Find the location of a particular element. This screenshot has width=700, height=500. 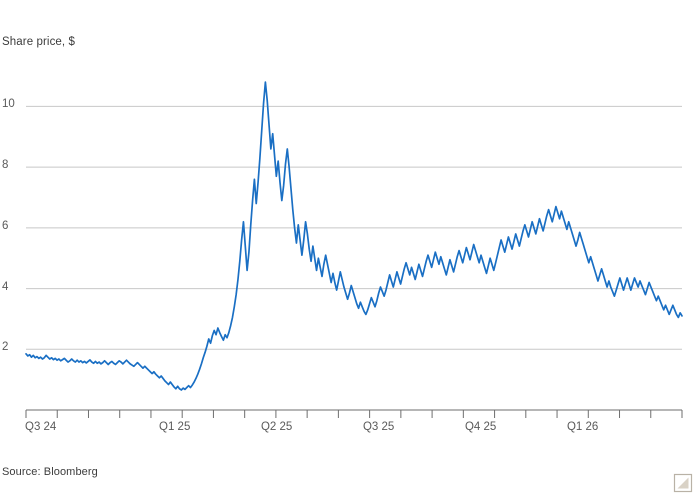

x-axis-tick-label: Q1 26 is located at coordinates (582, 427).